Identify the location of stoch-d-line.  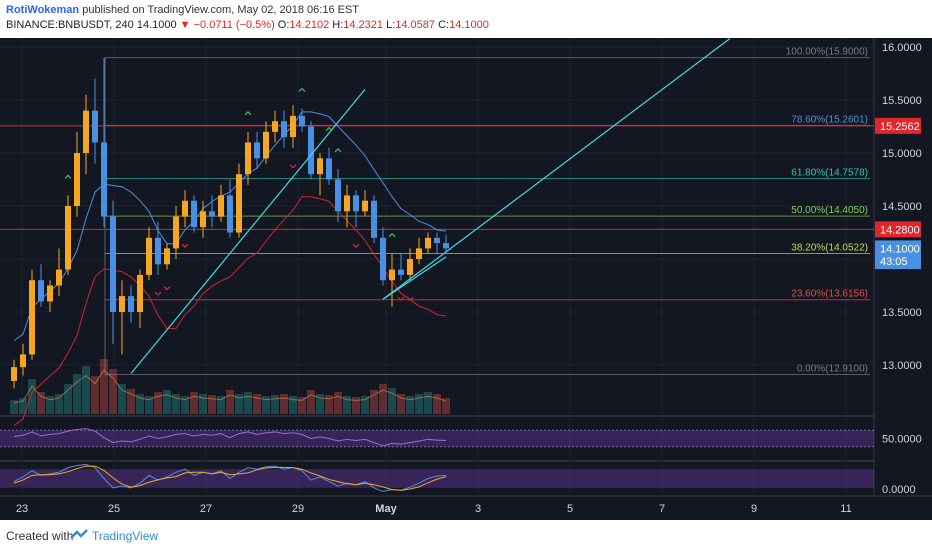
(230, 478).